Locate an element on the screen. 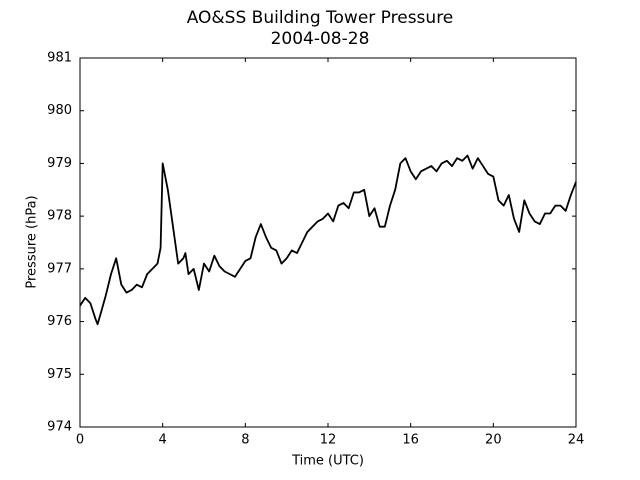  x-axis-label: Time (UTC) is located at coordinates (327, 461).